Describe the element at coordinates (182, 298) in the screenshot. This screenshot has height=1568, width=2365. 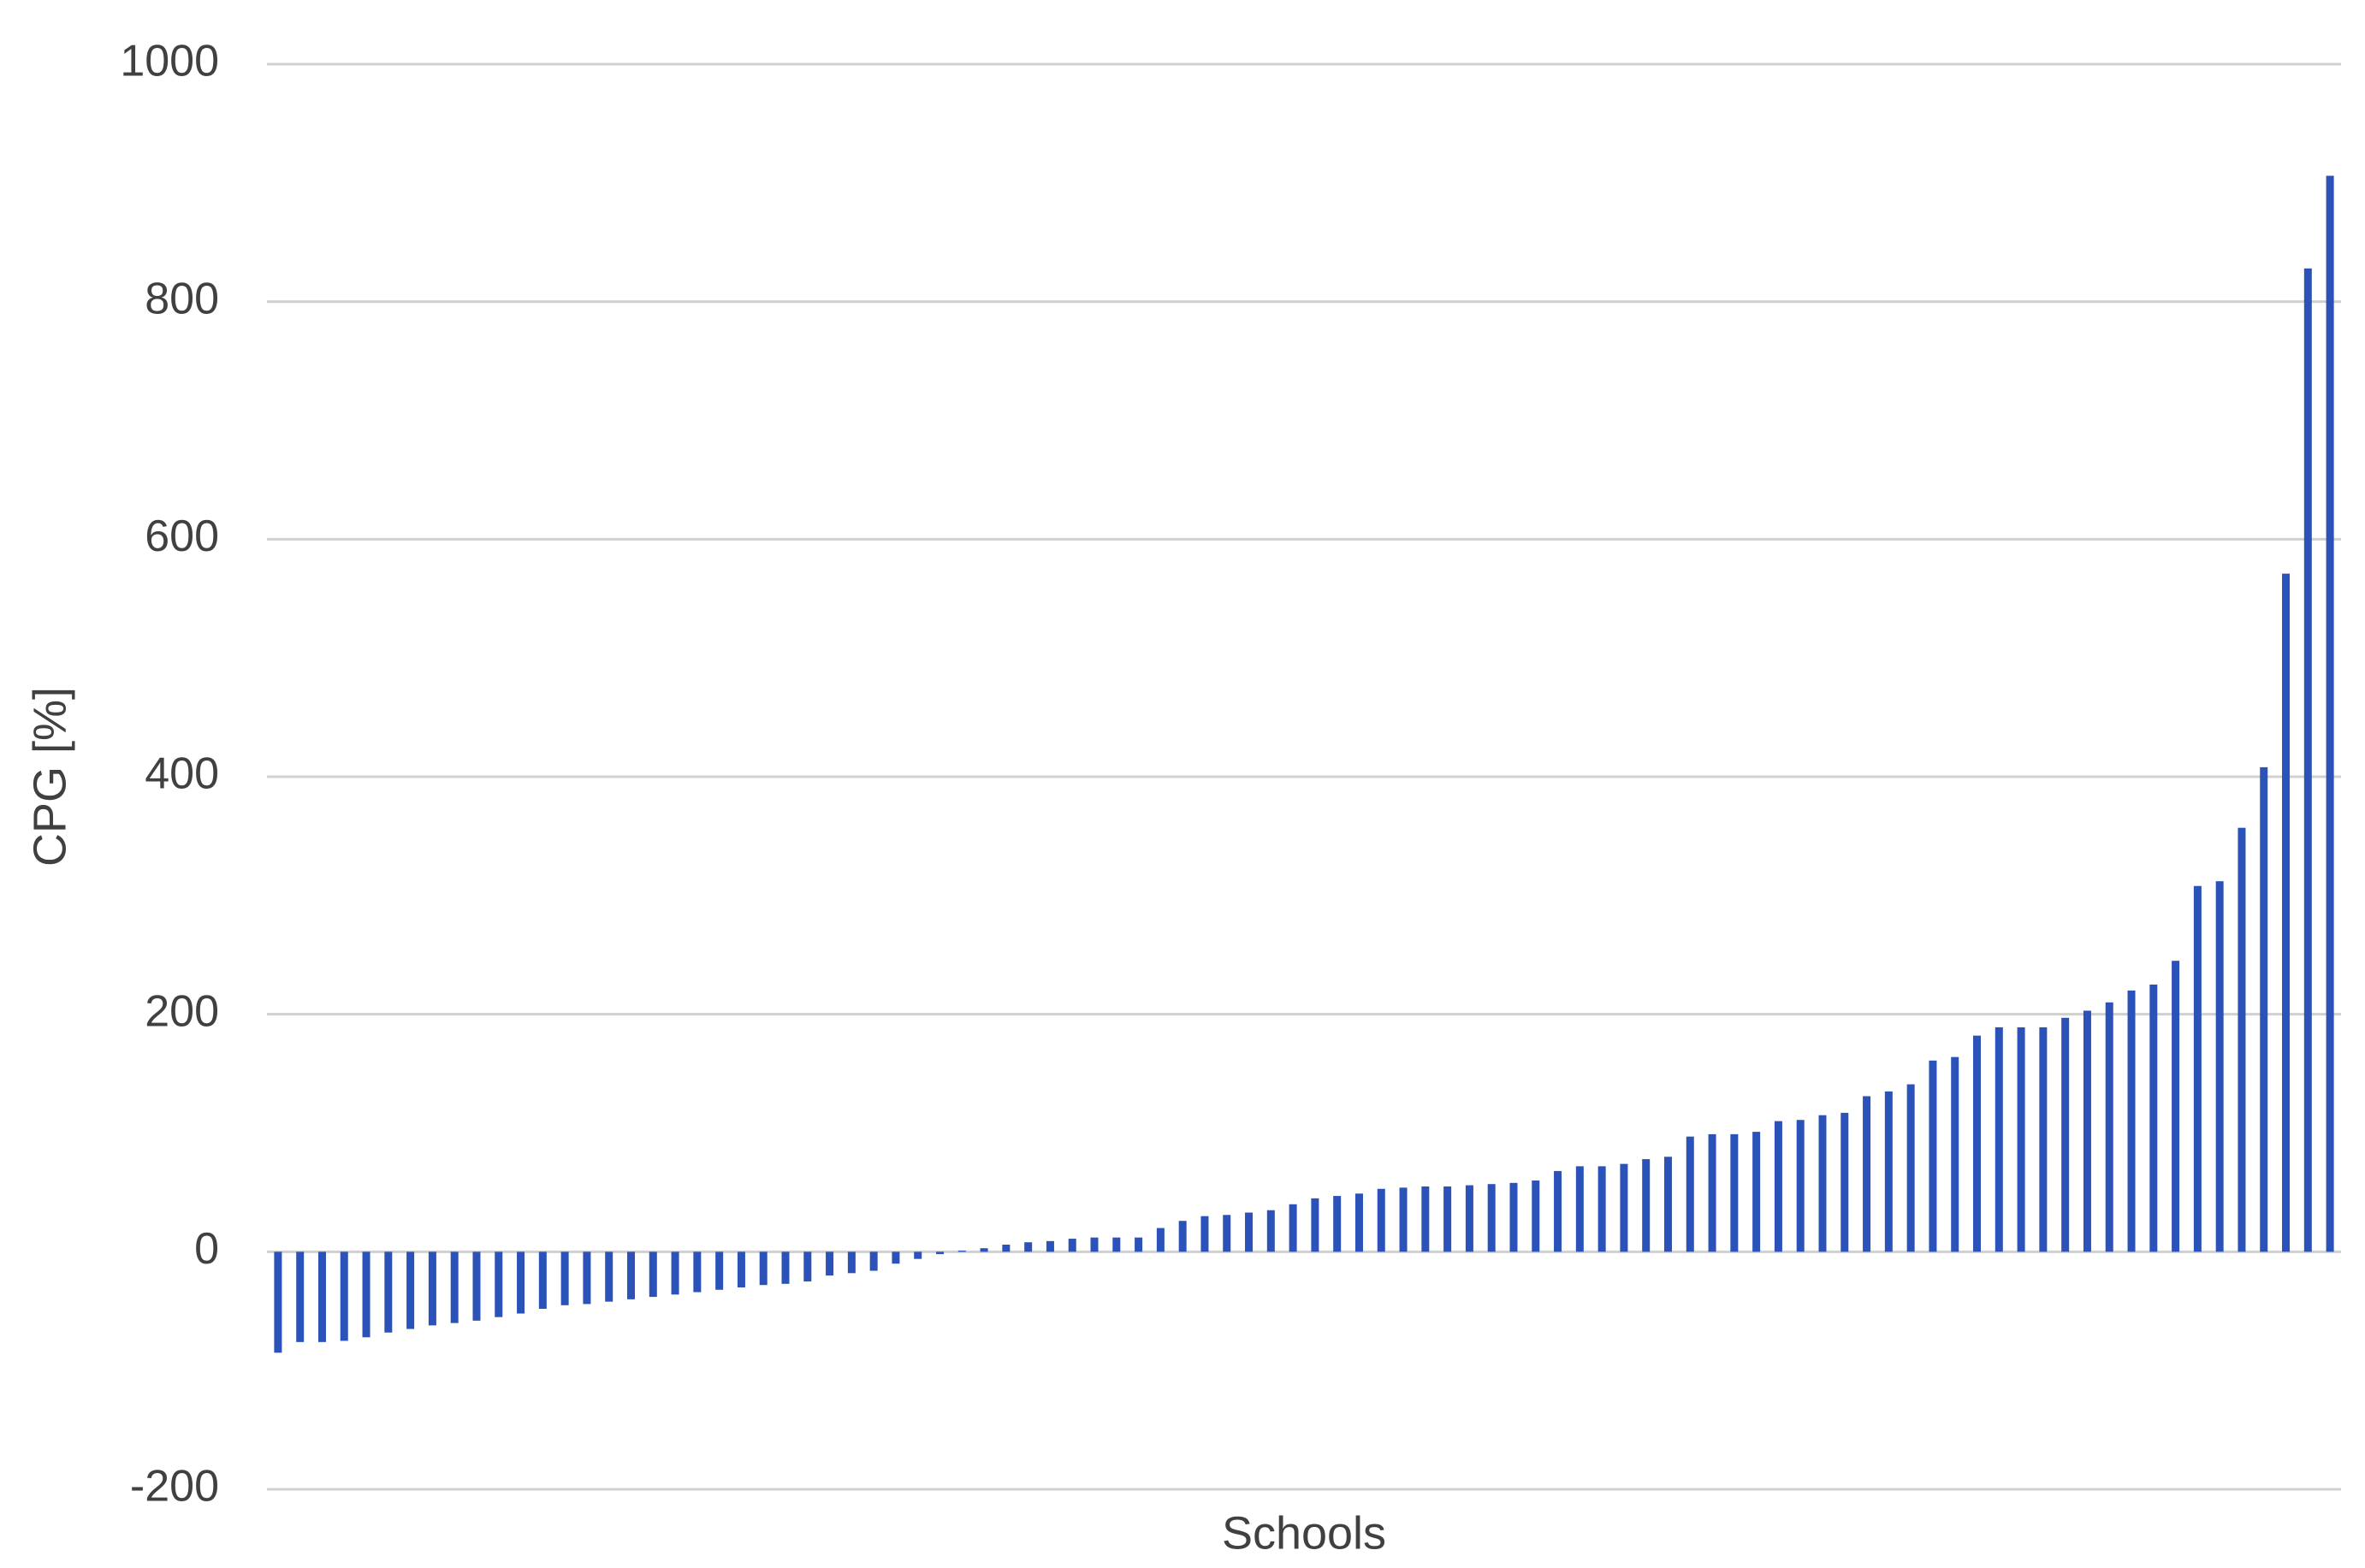
I see `y-tick-label: 800` at that location.